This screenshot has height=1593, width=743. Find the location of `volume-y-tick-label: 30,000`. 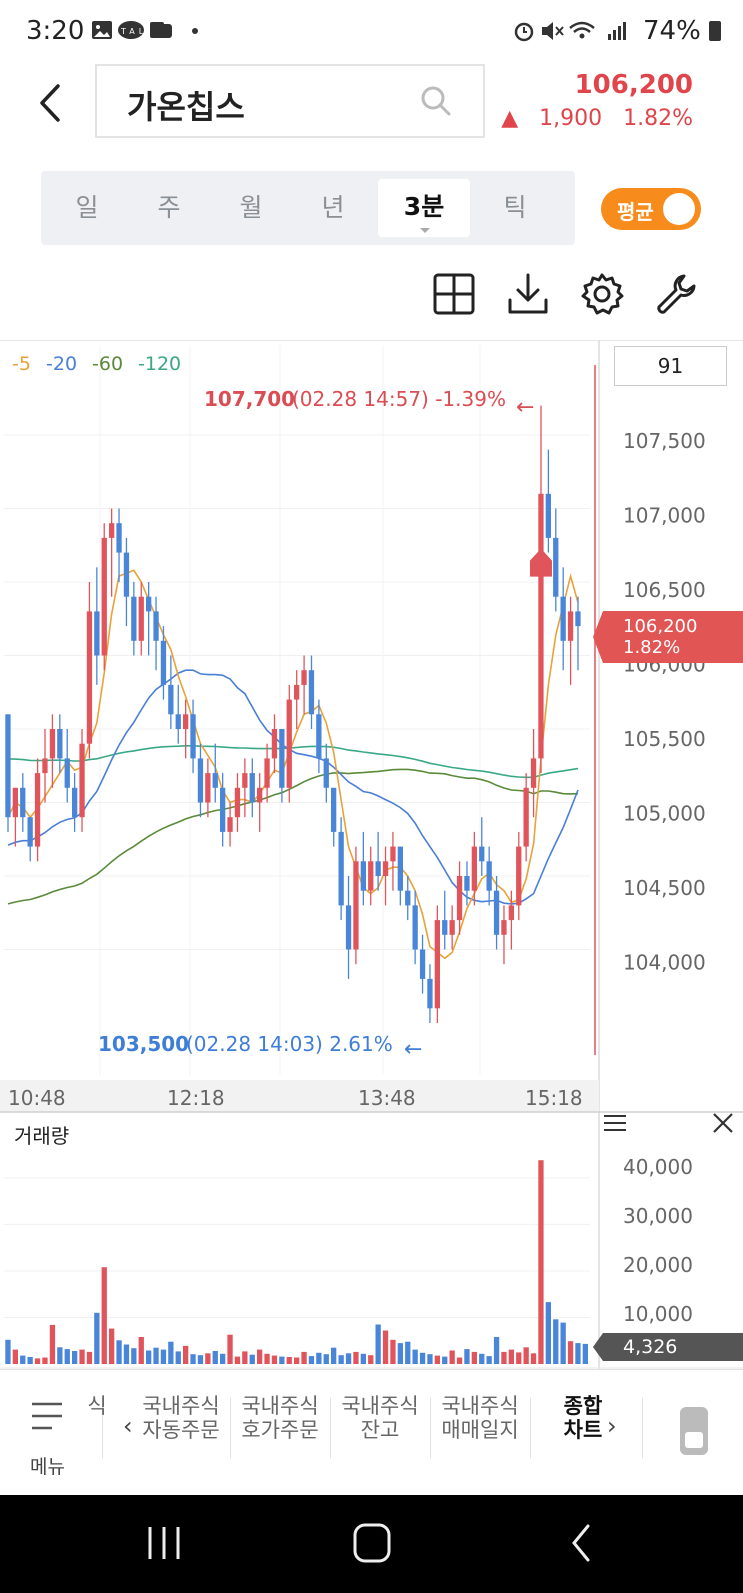

volume-y-tick-label: 30,000 is located at coordinates (658, 1216).